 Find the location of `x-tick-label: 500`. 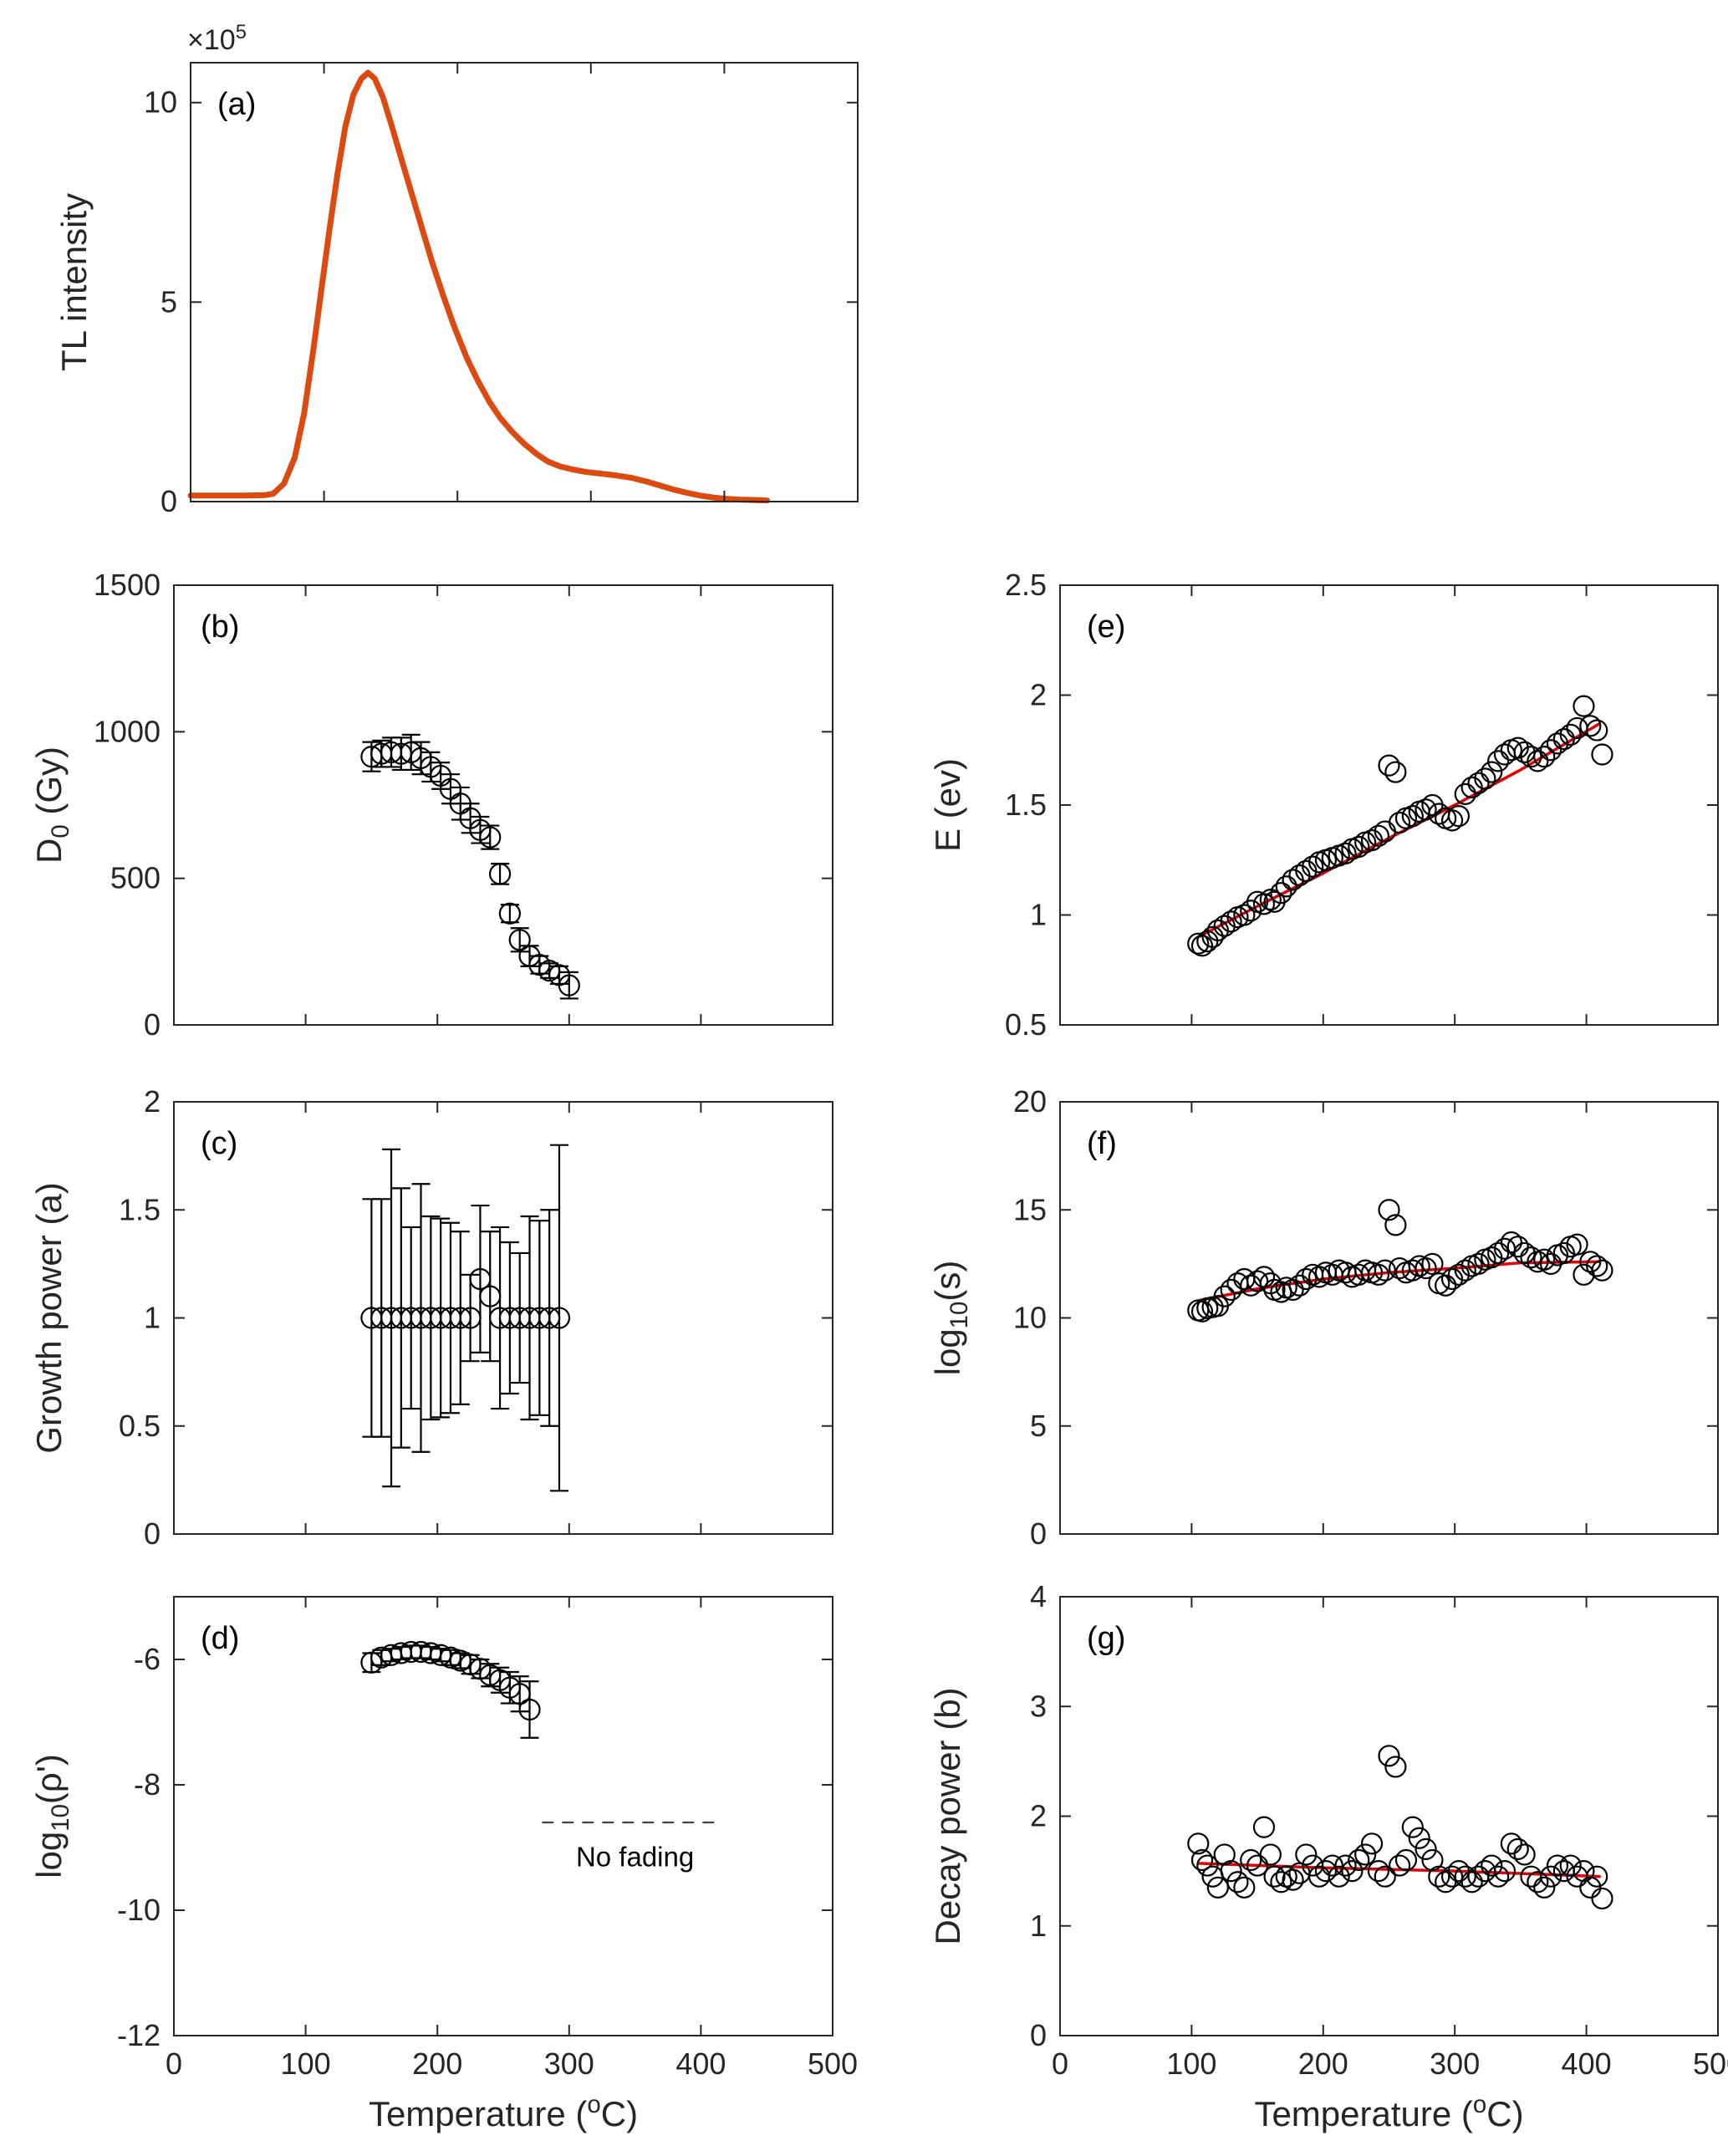

x-tick-label: 500 is located at coordinates (1710, 2063).